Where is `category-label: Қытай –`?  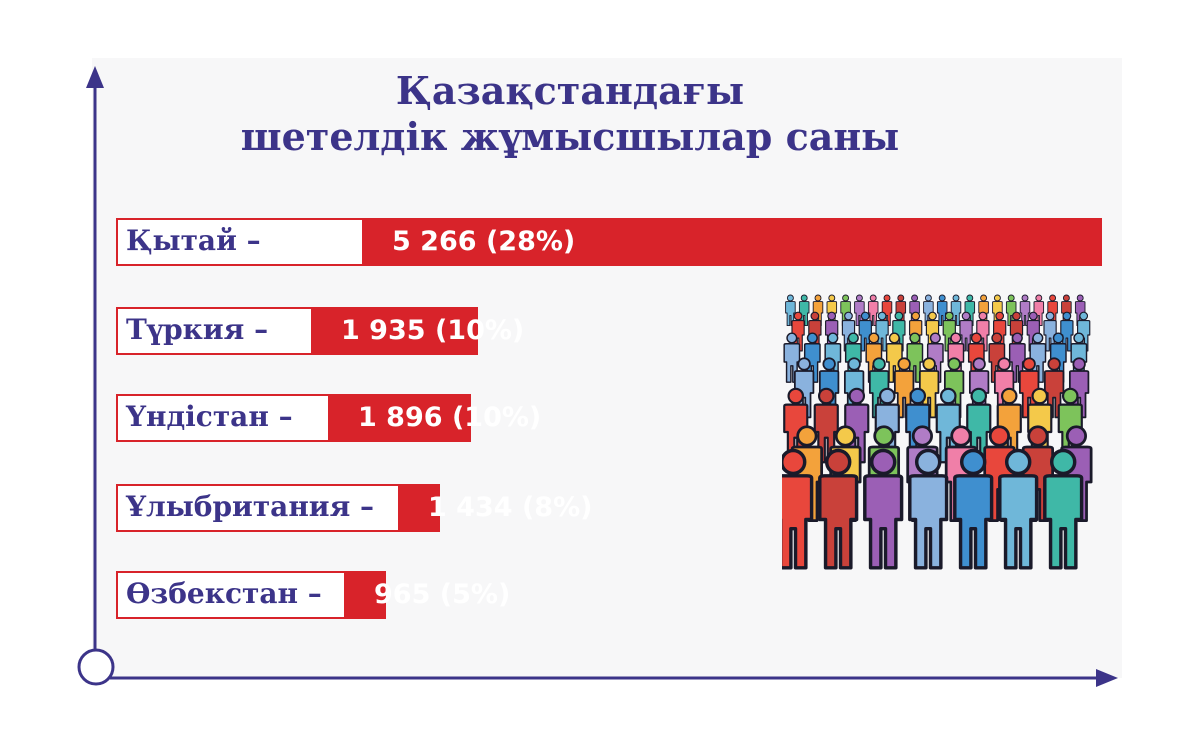
category-label: Қытай – is located at coordinates (193, 240).